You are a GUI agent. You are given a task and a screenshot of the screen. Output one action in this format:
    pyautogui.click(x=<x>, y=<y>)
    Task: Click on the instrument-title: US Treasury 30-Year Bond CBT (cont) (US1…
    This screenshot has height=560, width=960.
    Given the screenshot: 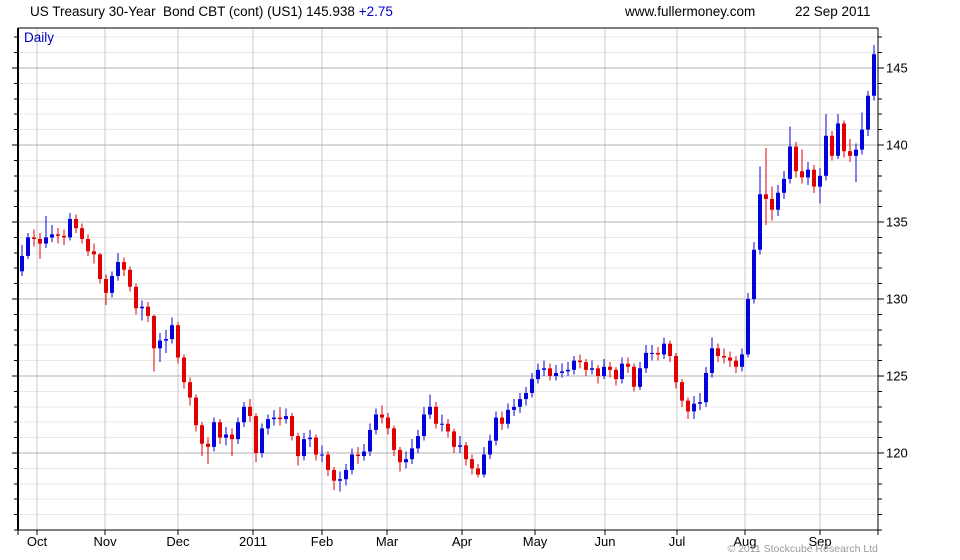 What is the action you would take?
    pyautogui.click(x=192, y=11)
    